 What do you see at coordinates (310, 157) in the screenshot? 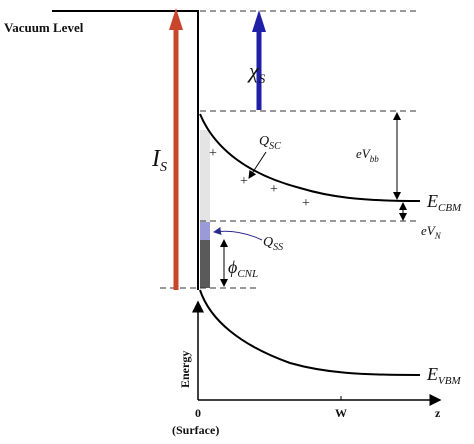
I see `conduction-band-edge` at bounding box center [310, 157].